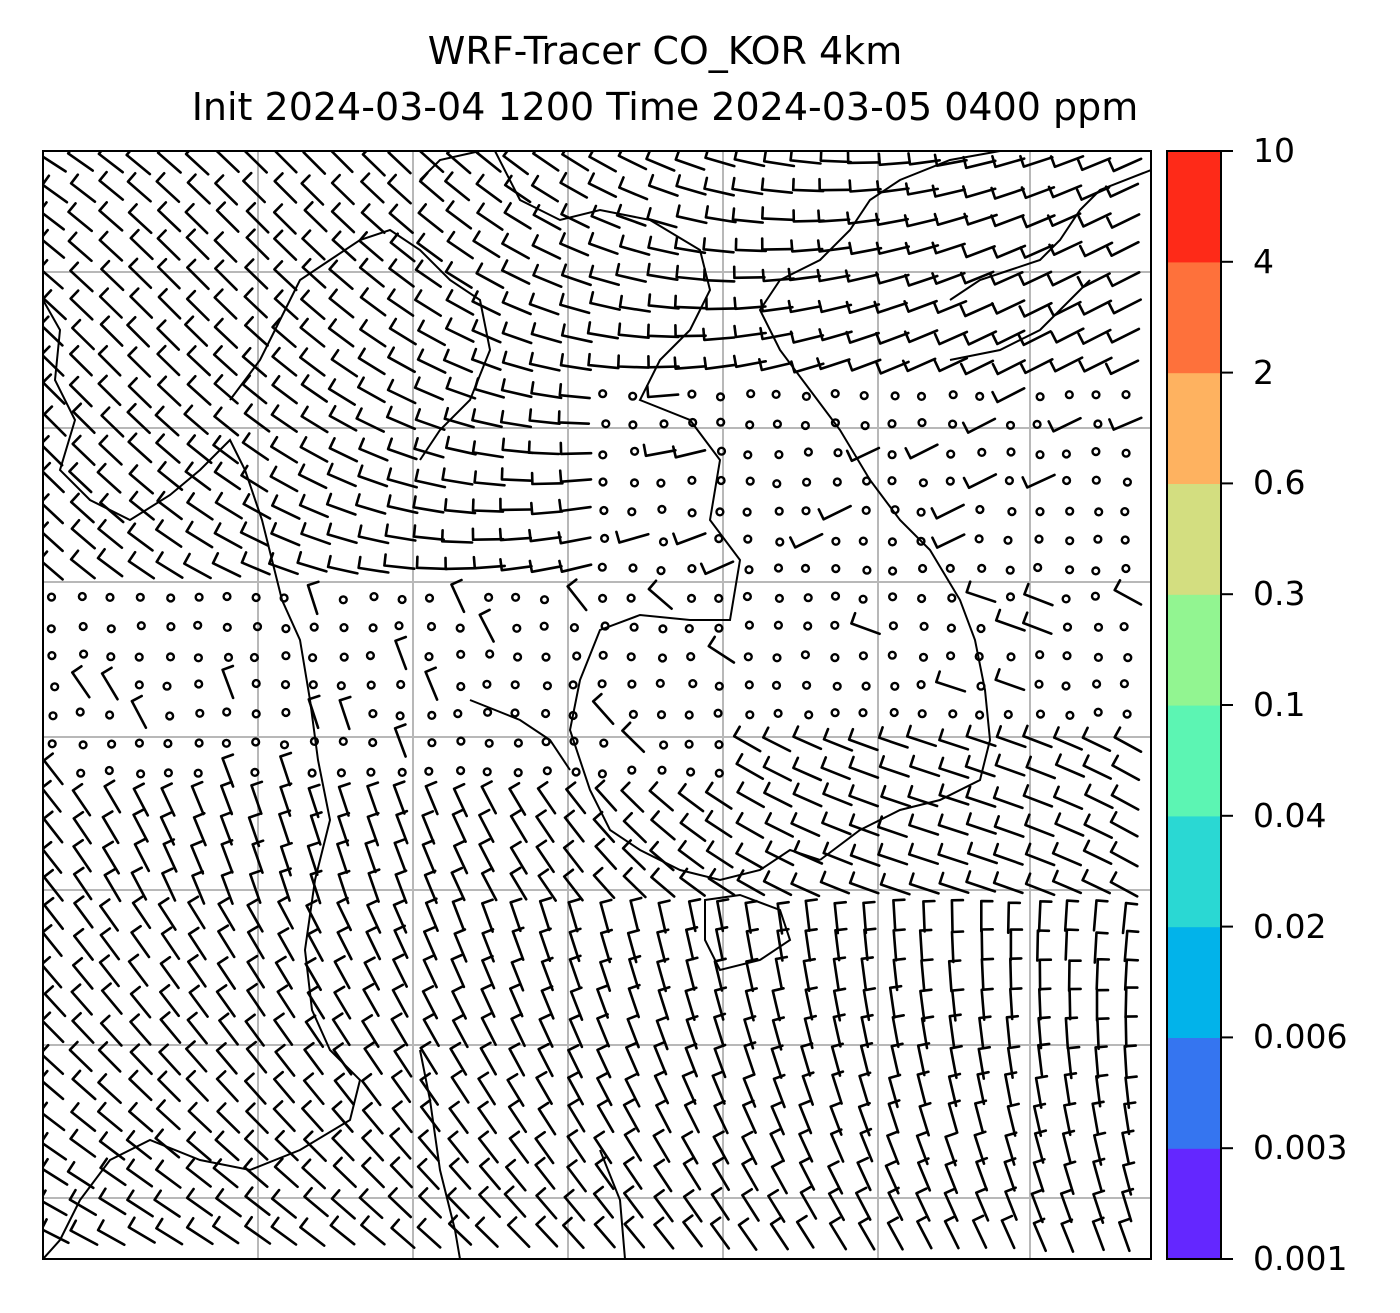 This screenshot has width=1400, height=1313. Describe the element at coordinates (1290, 815) in the screenshot. I see `colorbar-tick-label: 0.04` at that location.